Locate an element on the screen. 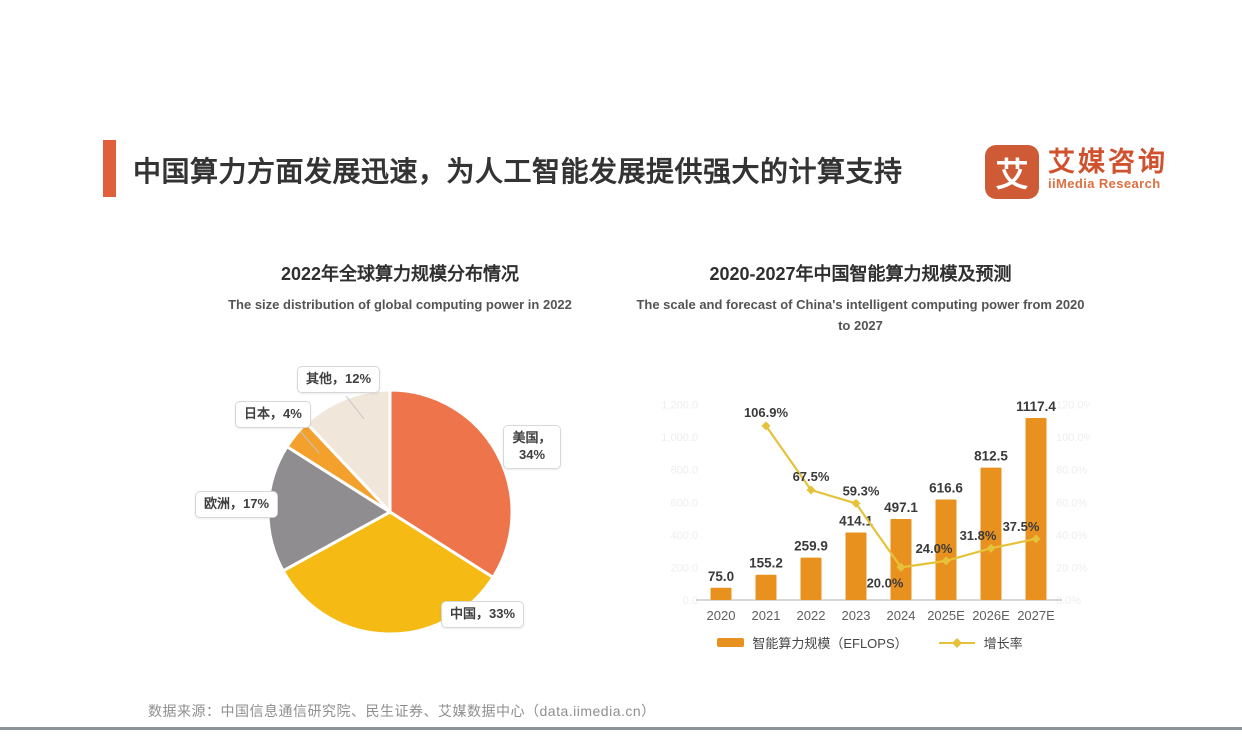  leader-line-japan is located at coordinates (310, 442).